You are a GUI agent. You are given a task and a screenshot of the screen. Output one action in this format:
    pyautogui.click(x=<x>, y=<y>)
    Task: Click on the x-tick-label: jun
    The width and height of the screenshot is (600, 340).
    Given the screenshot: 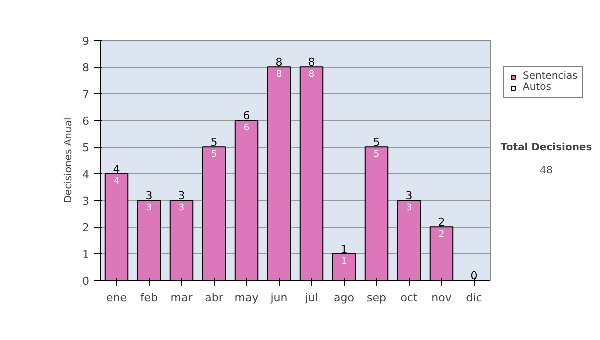 What is the action you would take?
    pyautogui.click(x=279, y=298)
    